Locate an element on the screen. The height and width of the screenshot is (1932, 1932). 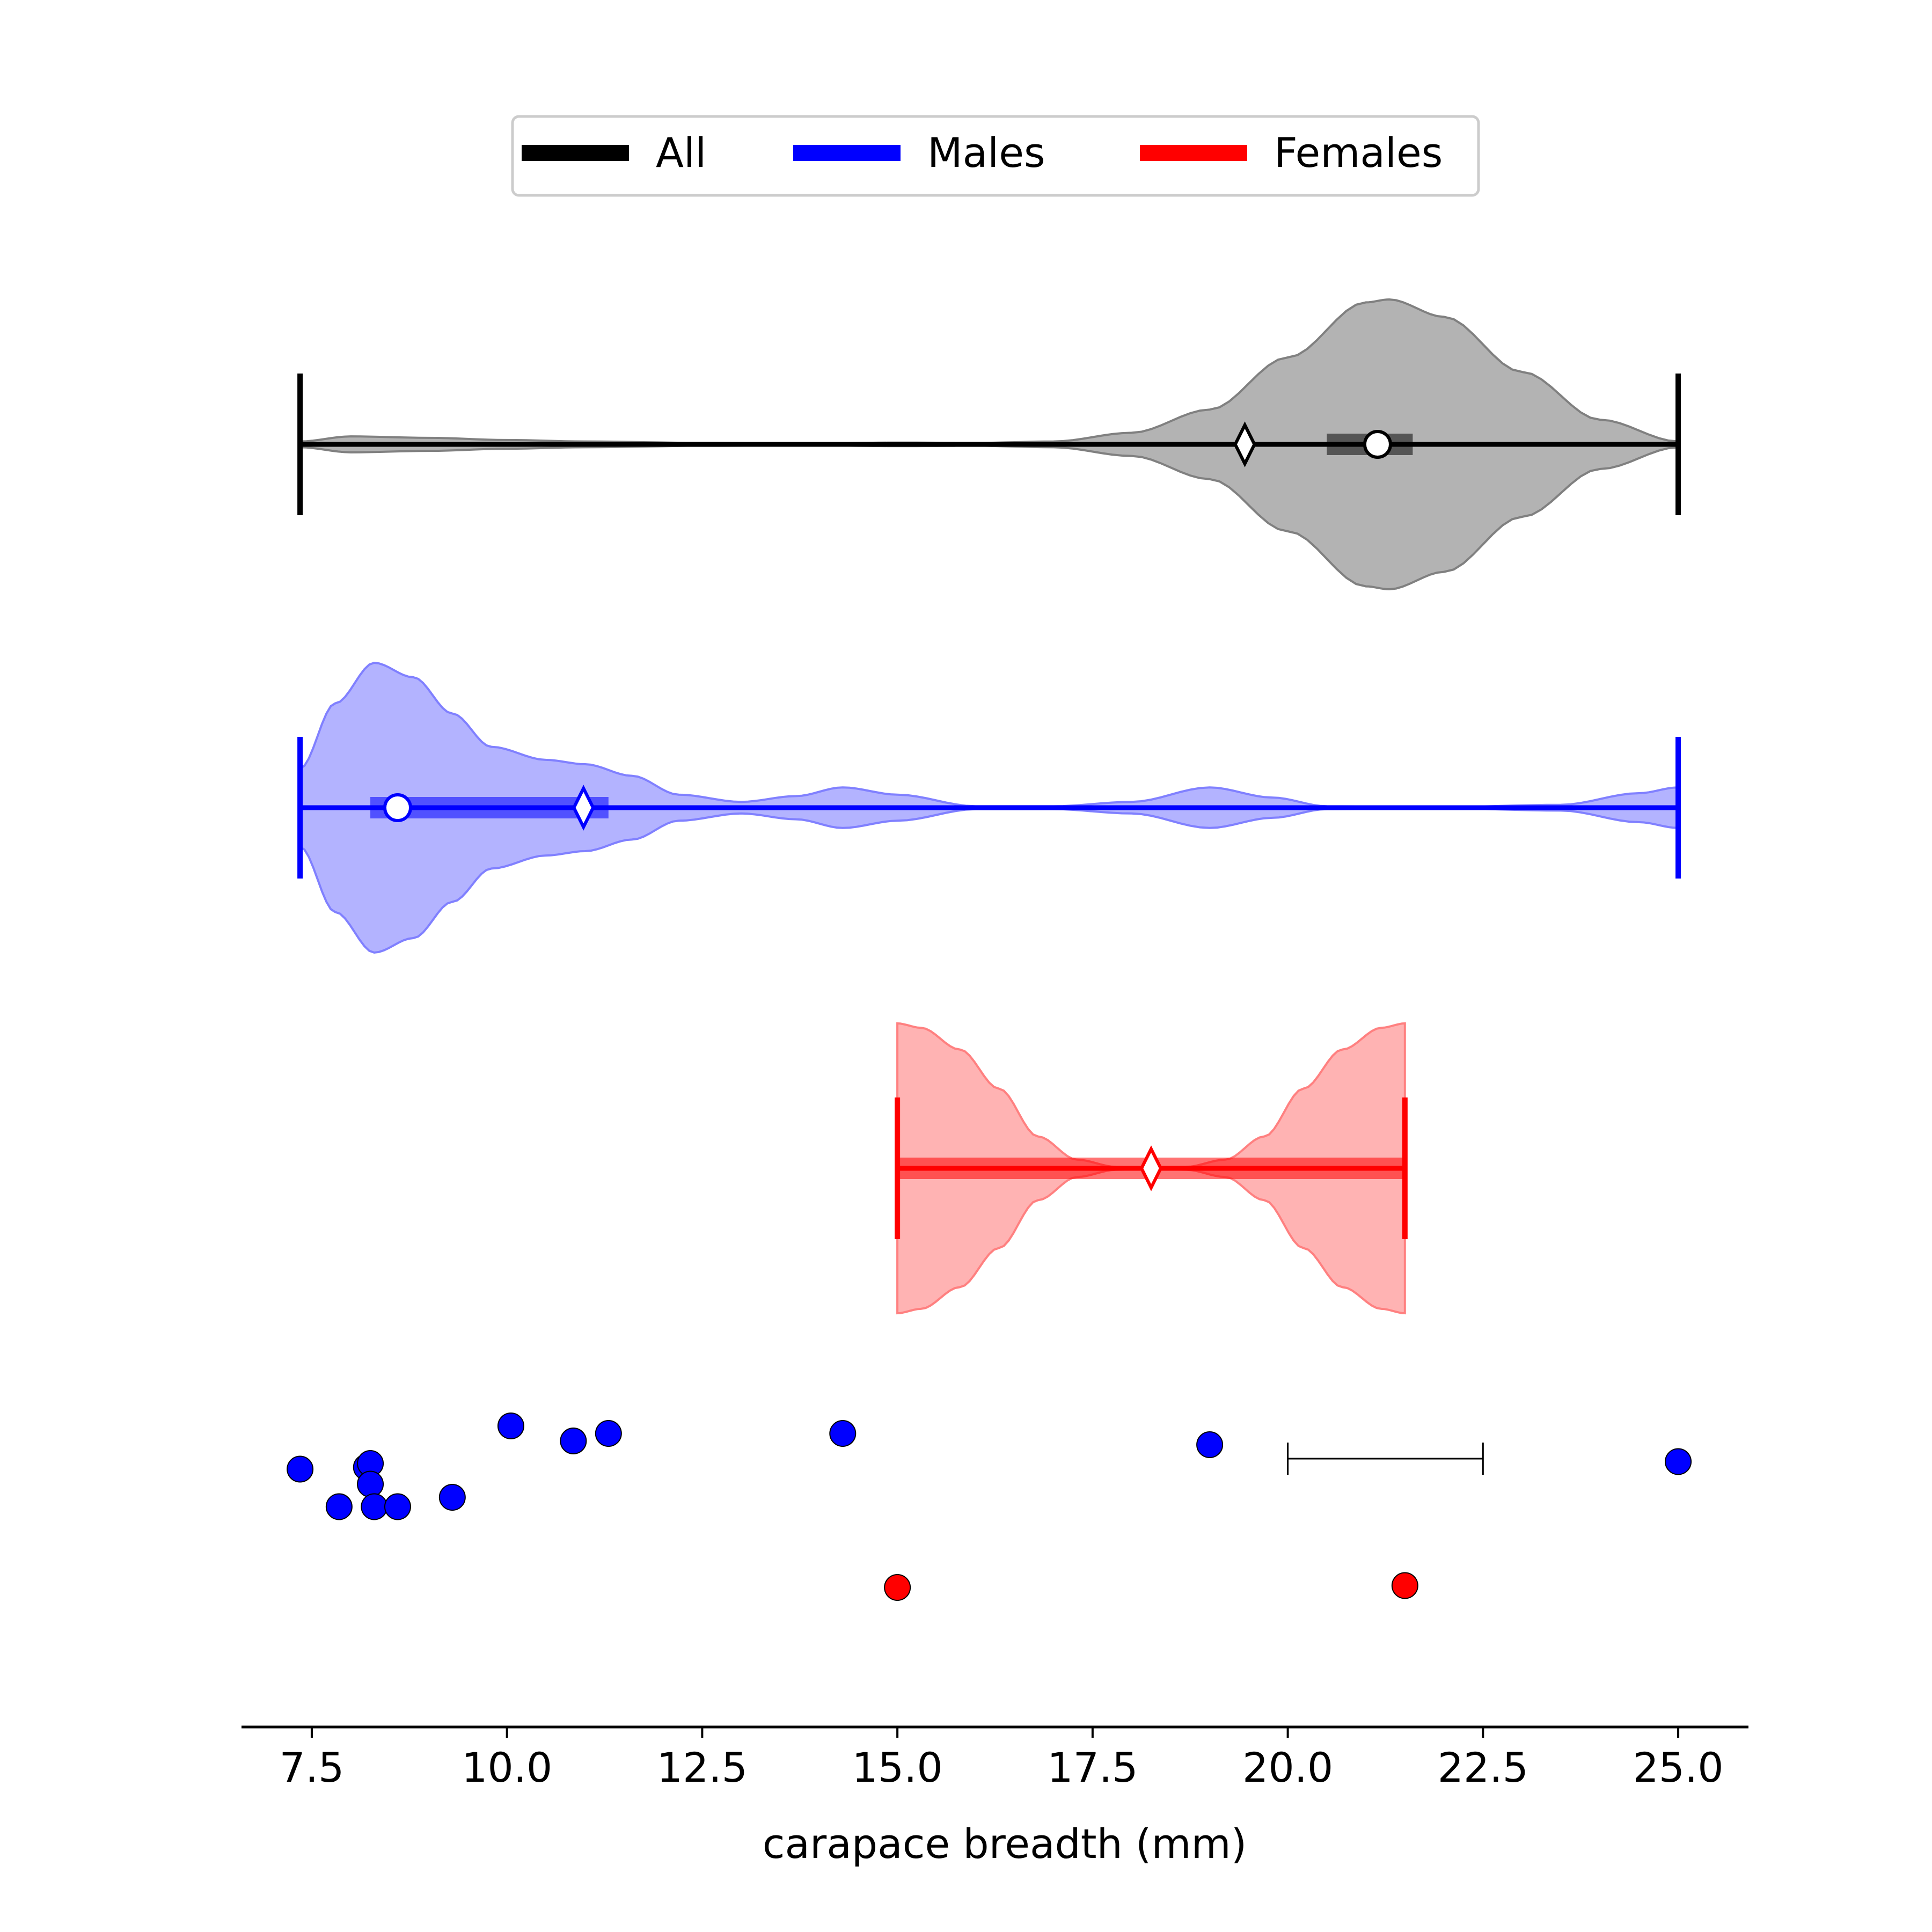
x-tick-label: 17.5 is located at coordinates (1092, 1767).